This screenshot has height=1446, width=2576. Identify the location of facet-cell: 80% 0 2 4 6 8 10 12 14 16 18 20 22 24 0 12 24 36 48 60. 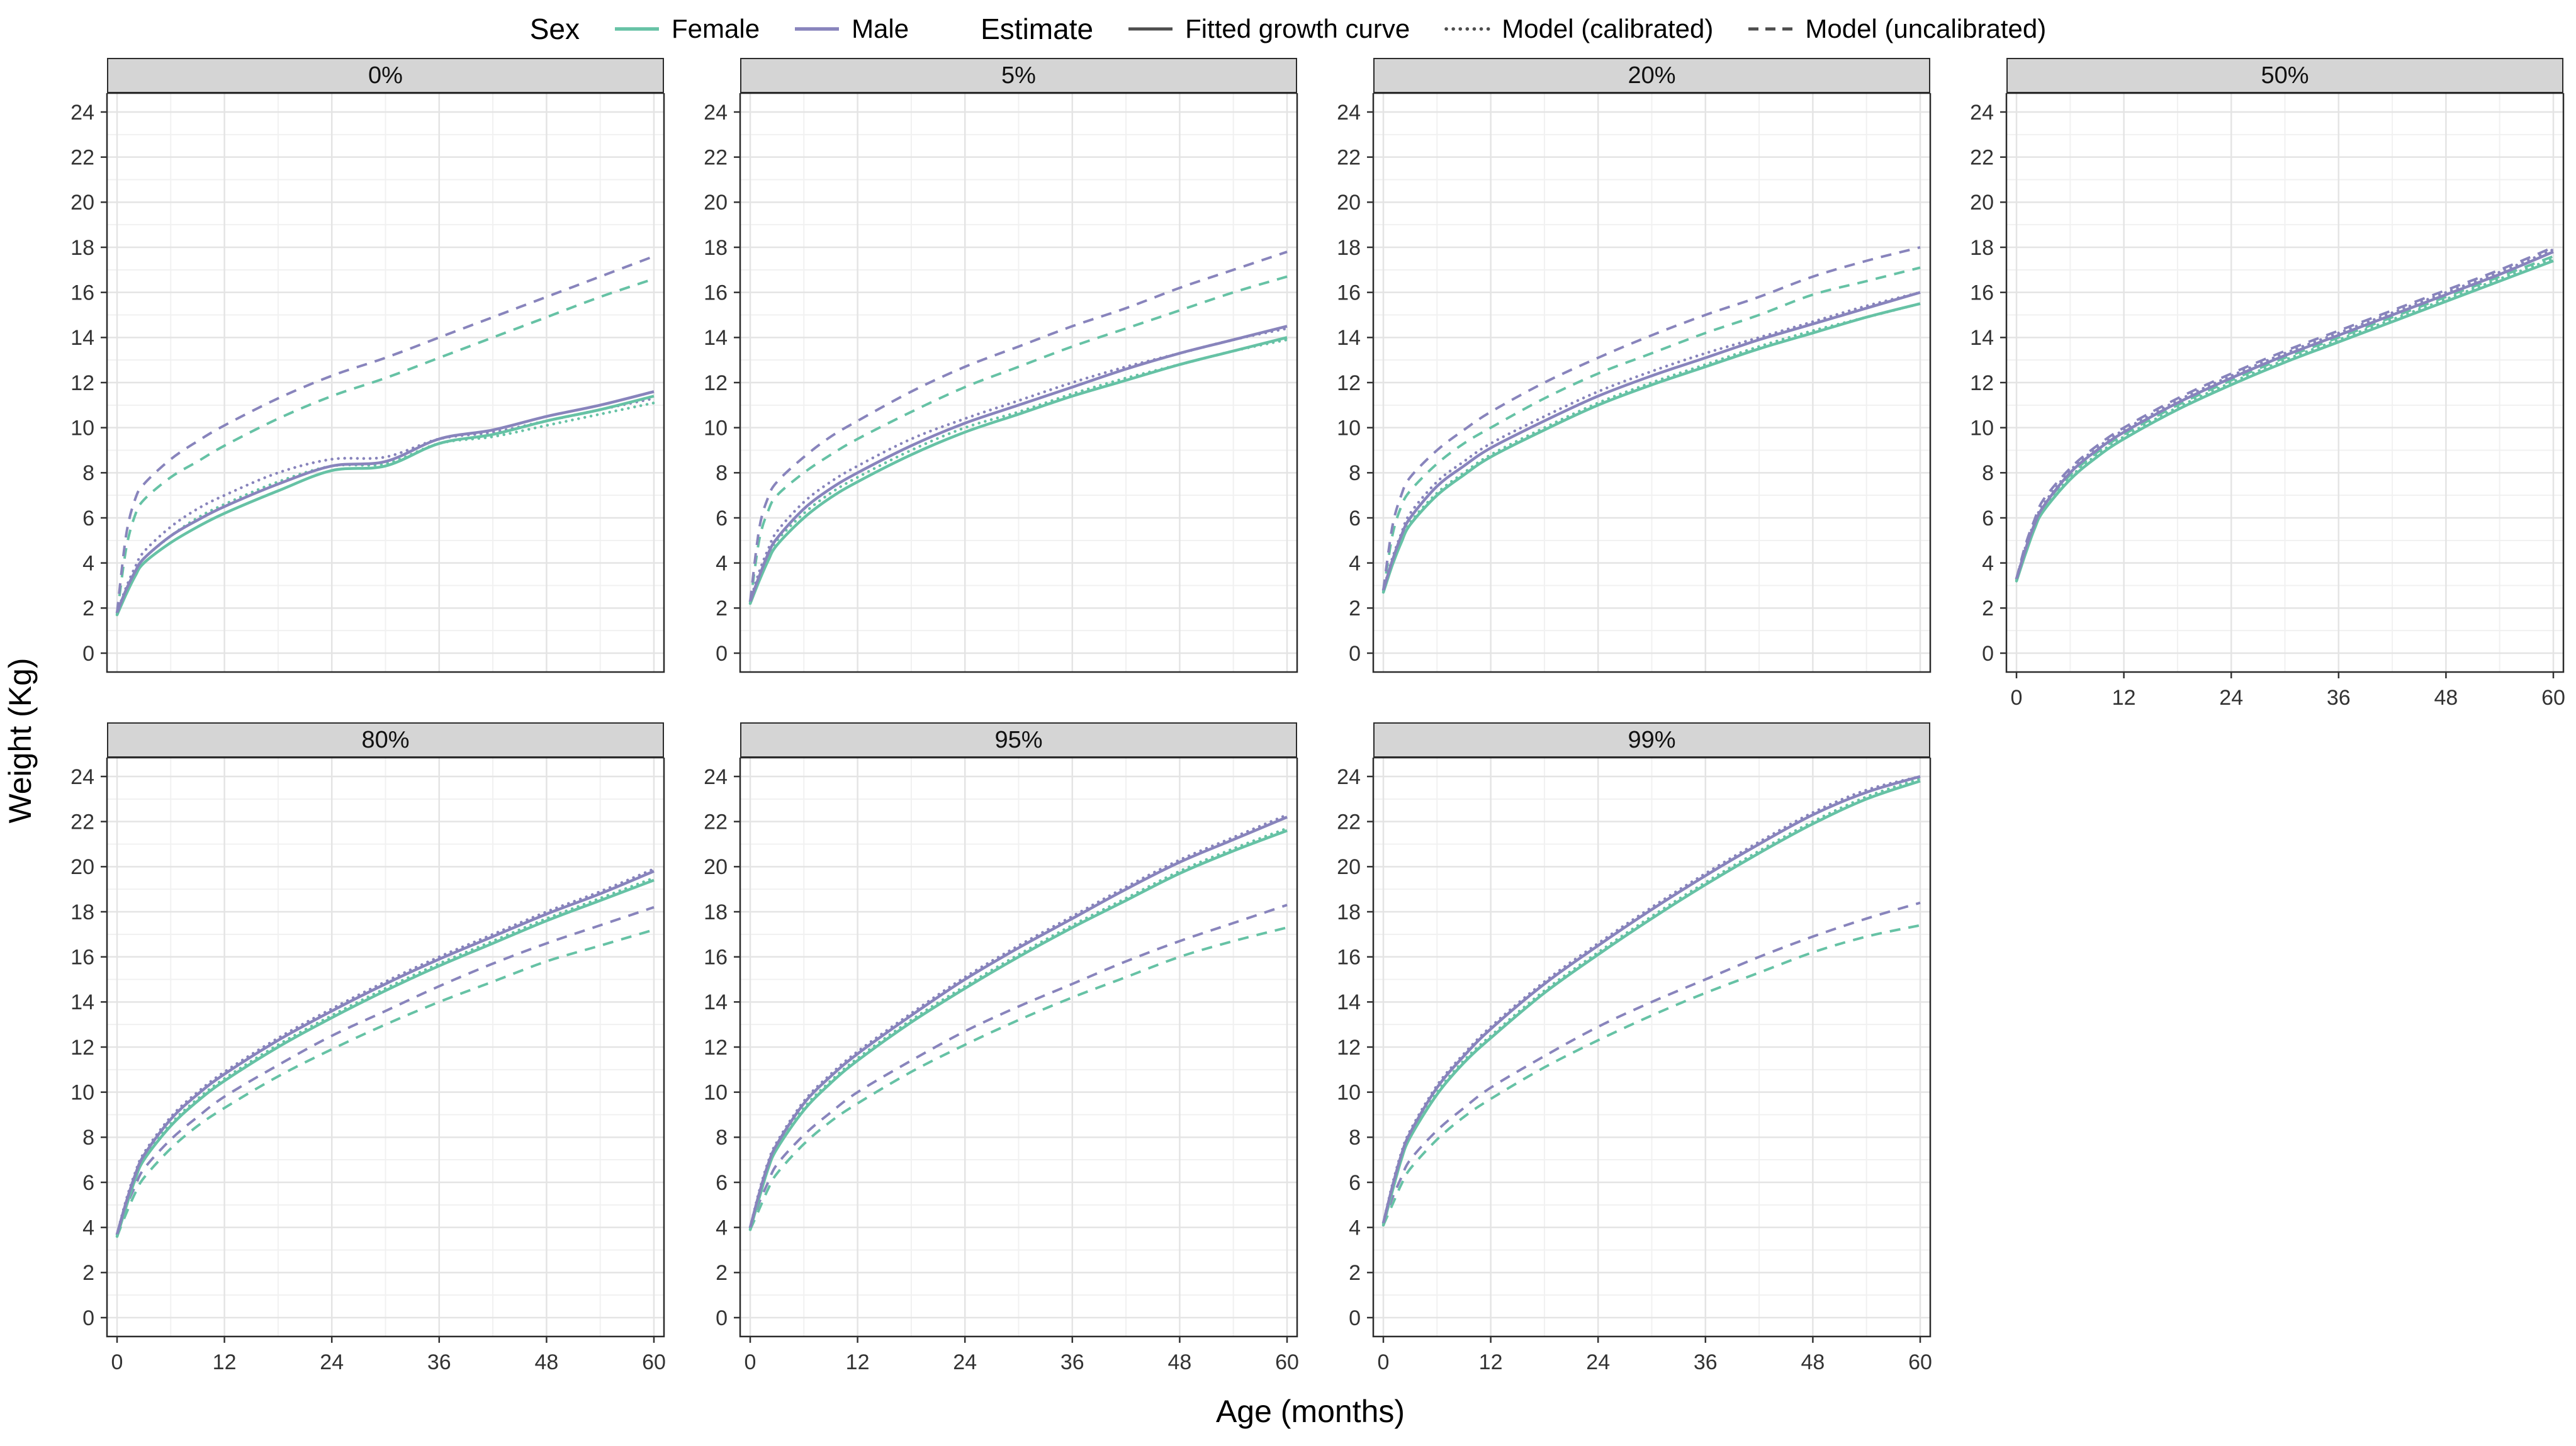
(360, 1054).